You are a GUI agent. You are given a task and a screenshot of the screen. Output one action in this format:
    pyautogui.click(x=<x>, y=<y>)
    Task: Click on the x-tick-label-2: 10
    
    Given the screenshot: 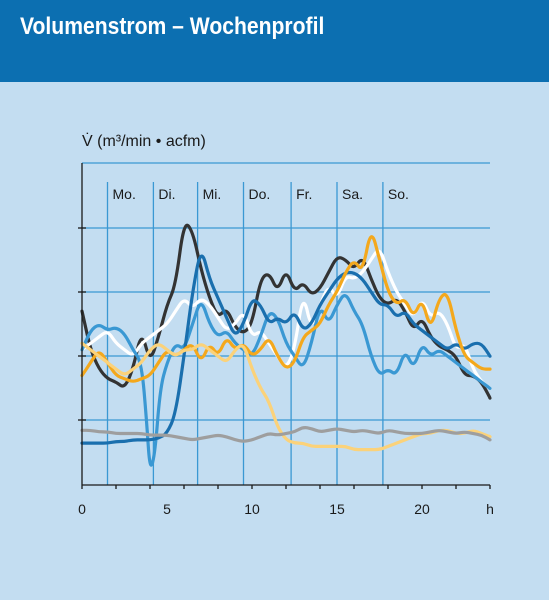 What is the action you would take?
    pyautogui.click(x=252, y=509)
    